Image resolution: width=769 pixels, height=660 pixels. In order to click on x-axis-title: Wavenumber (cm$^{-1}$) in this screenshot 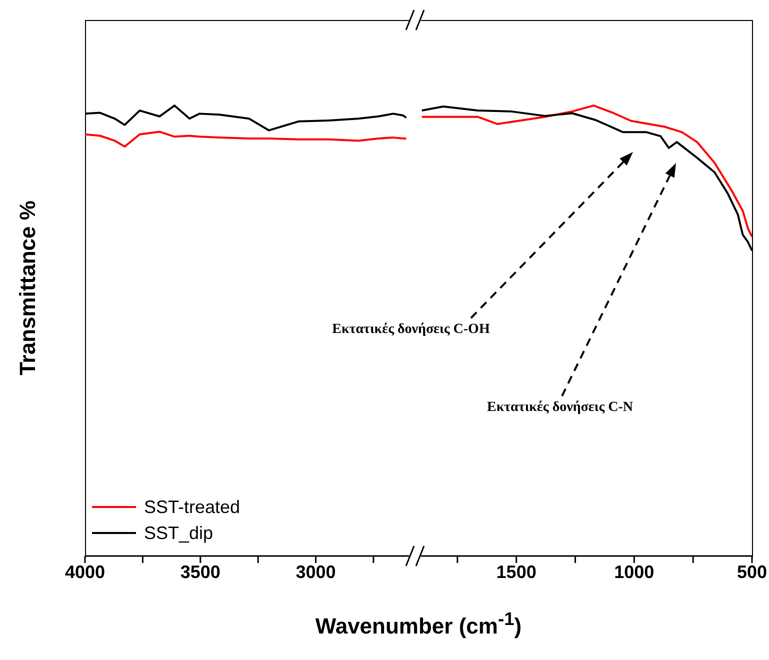, I will do `click(418, 624)`.